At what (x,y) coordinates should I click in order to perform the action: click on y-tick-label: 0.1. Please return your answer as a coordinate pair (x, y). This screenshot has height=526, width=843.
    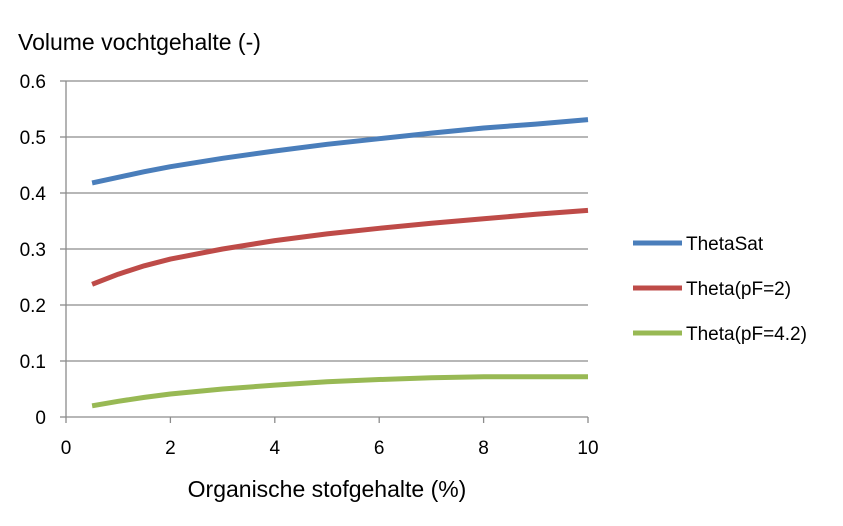
    Looking at the image, I should click on (33, 362).